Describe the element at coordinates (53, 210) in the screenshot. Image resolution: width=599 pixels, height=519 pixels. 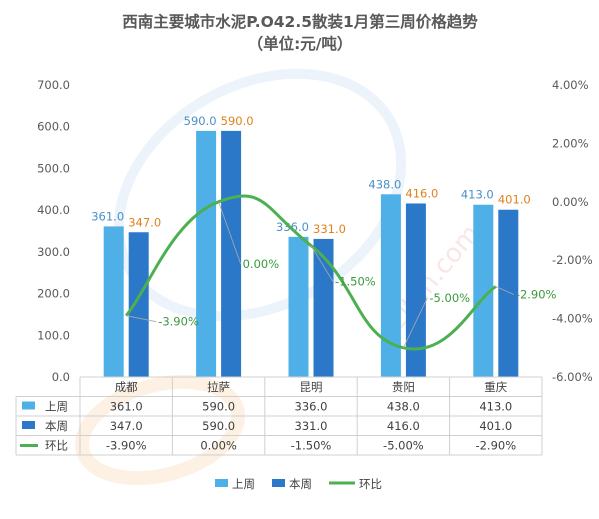
I see `y-left-tick-label: 400.0` at that location.